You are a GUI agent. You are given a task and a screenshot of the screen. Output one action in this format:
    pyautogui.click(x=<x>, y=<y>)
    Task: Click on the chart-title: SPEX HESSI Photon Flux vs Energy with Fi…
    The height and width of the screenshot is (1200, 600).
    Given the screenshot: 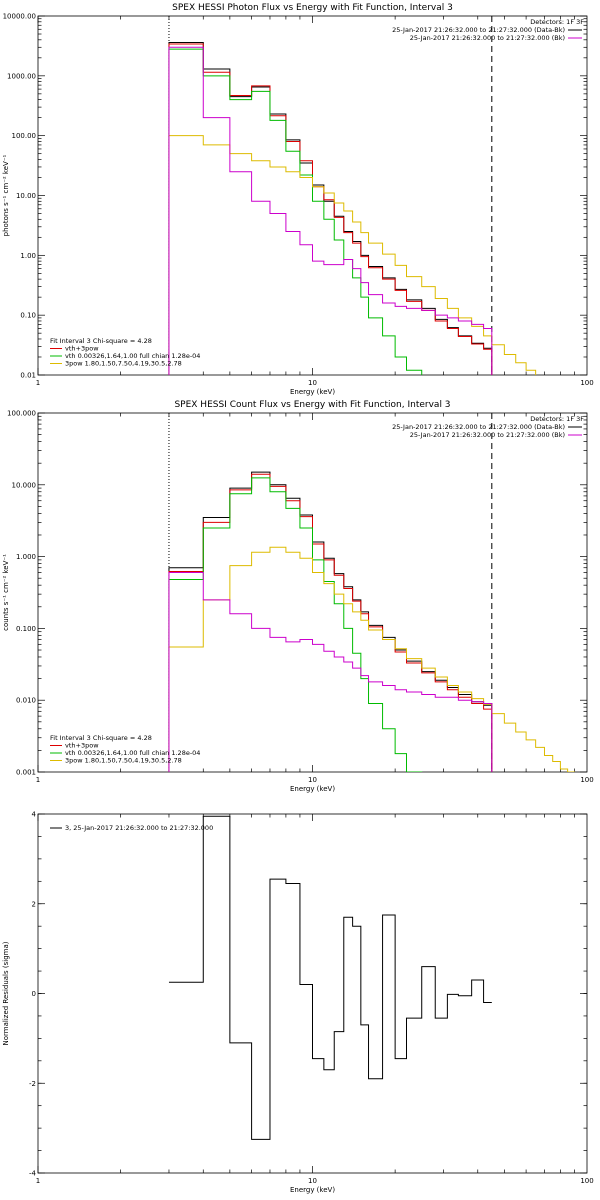 What is the action you would take?
    pyautogui.click(x=312, y=8)
    